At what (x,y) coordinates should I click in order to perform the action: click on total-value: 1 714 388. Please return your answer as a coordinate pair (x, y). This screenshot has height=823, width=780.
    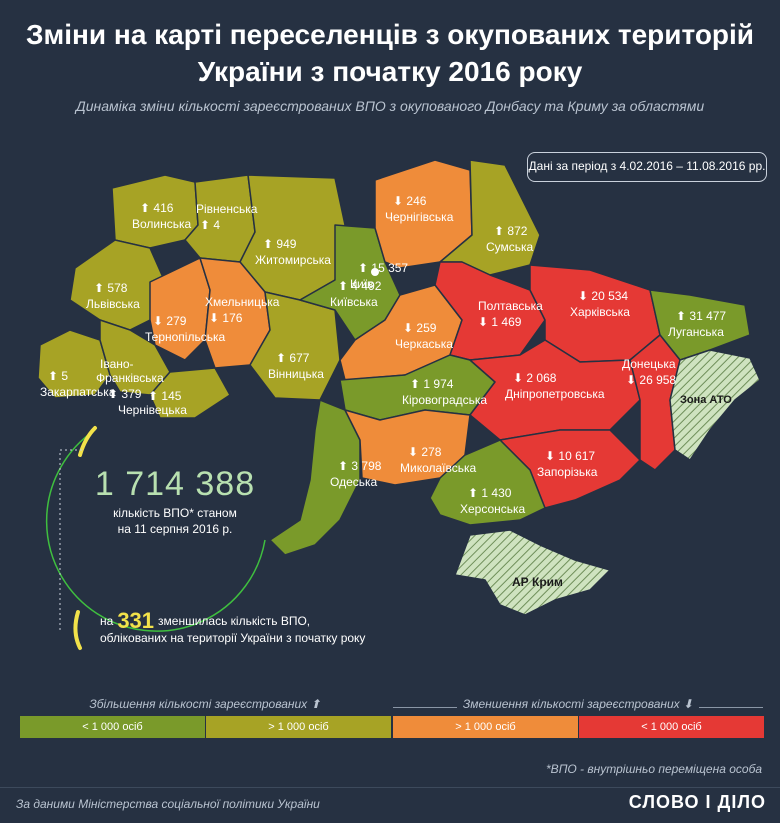
    Looking at the image, I should click on (175, 484).